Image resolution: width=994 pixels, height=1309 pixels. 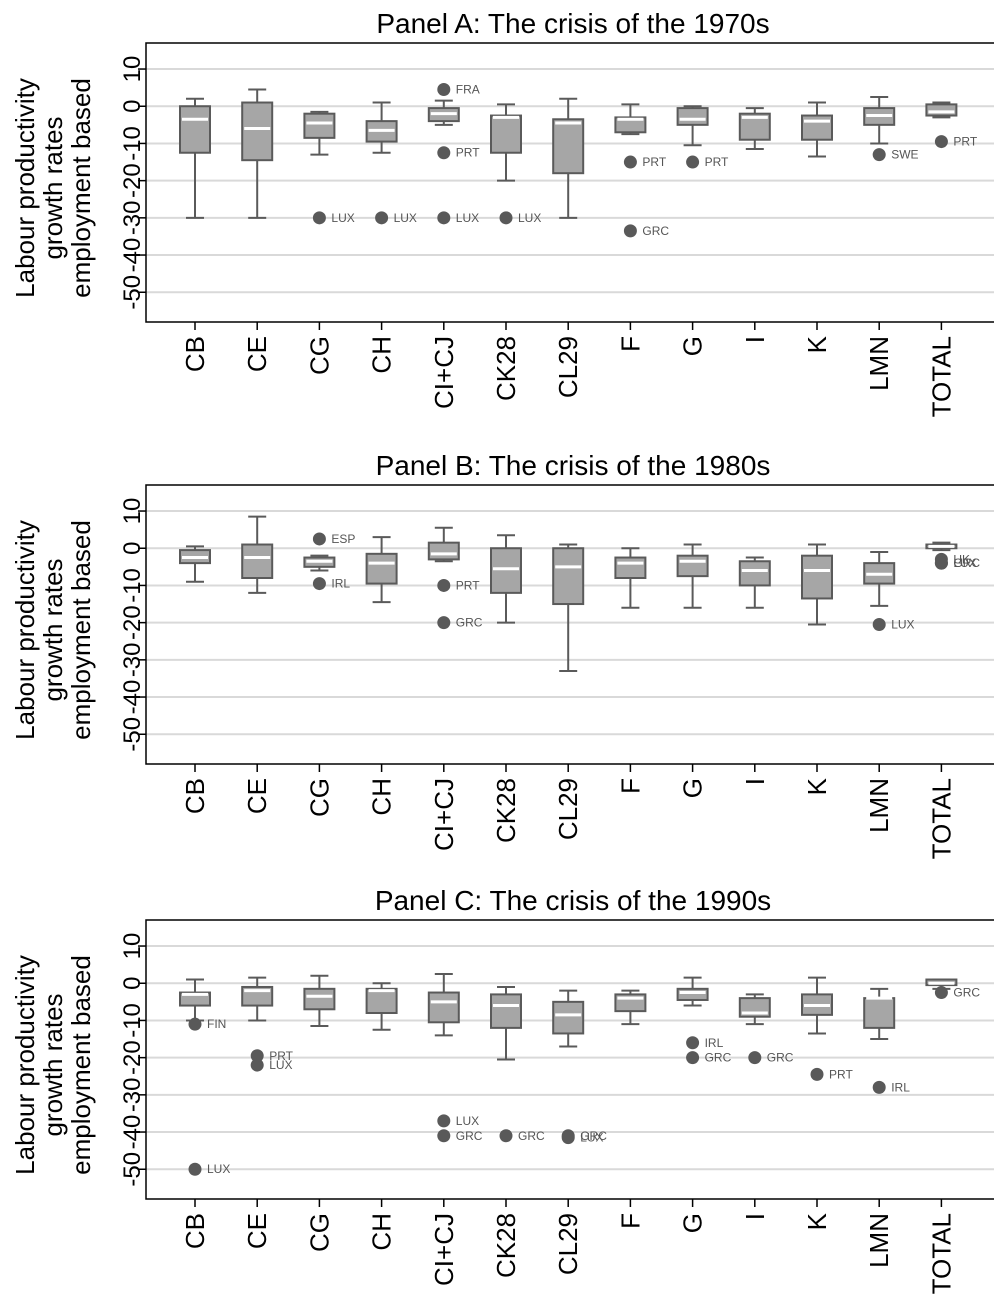 I want to click on y-axis-title: Labour productivity, so click(x=25, y=188).